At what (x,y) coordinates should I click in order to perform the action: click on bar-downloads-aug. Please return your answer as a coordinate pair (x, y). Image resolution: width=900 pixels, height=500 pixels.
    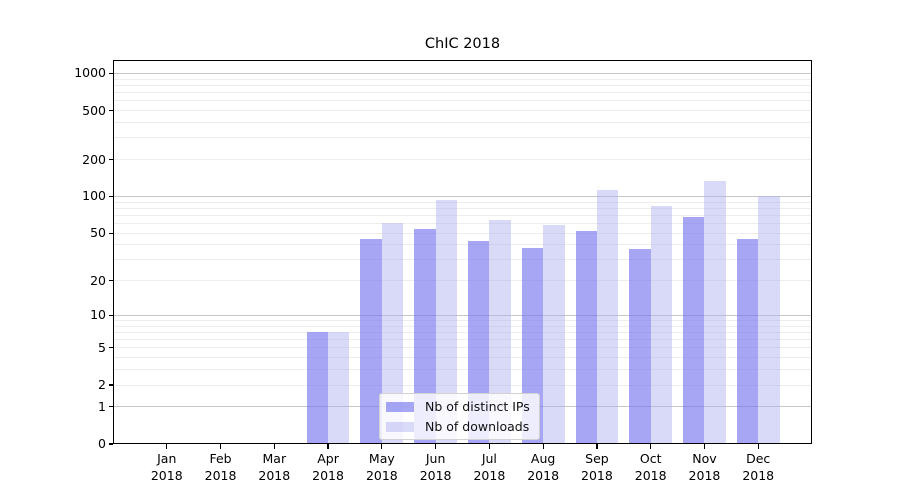
    Looking at the image, I should click on (554, 334).